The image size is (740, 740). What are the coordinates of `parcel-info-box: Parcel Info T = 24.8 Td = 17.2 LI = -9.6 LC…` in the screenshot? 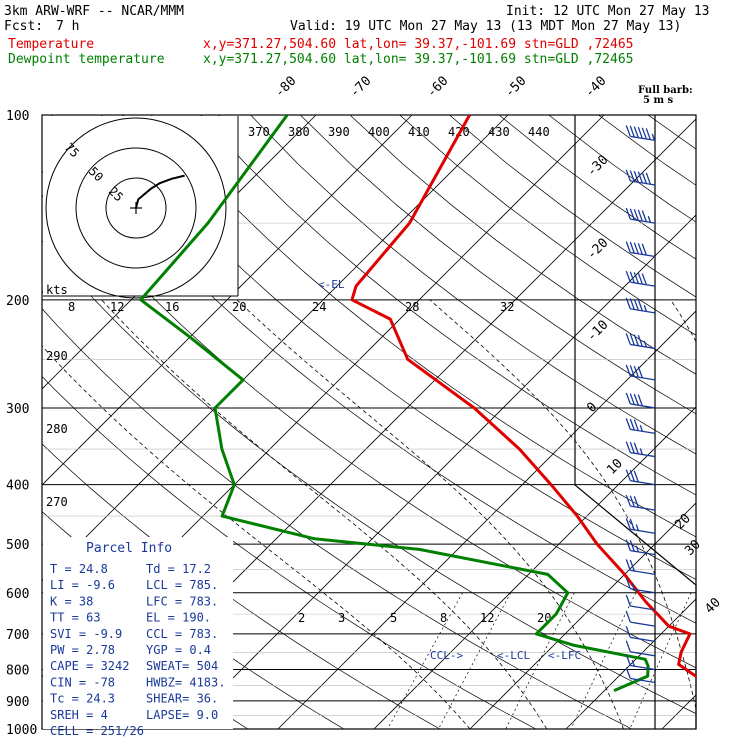 It's located at (138, 637).